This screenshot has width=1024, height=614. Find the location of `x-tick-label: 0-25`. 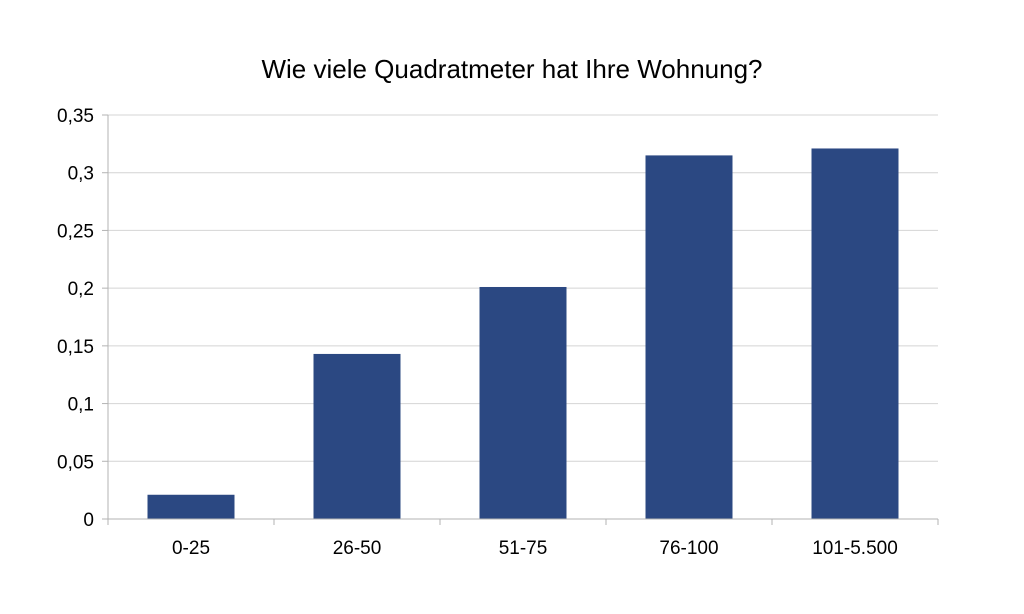

x-tick-label: 0-25 is located at coordinates (191, 548).